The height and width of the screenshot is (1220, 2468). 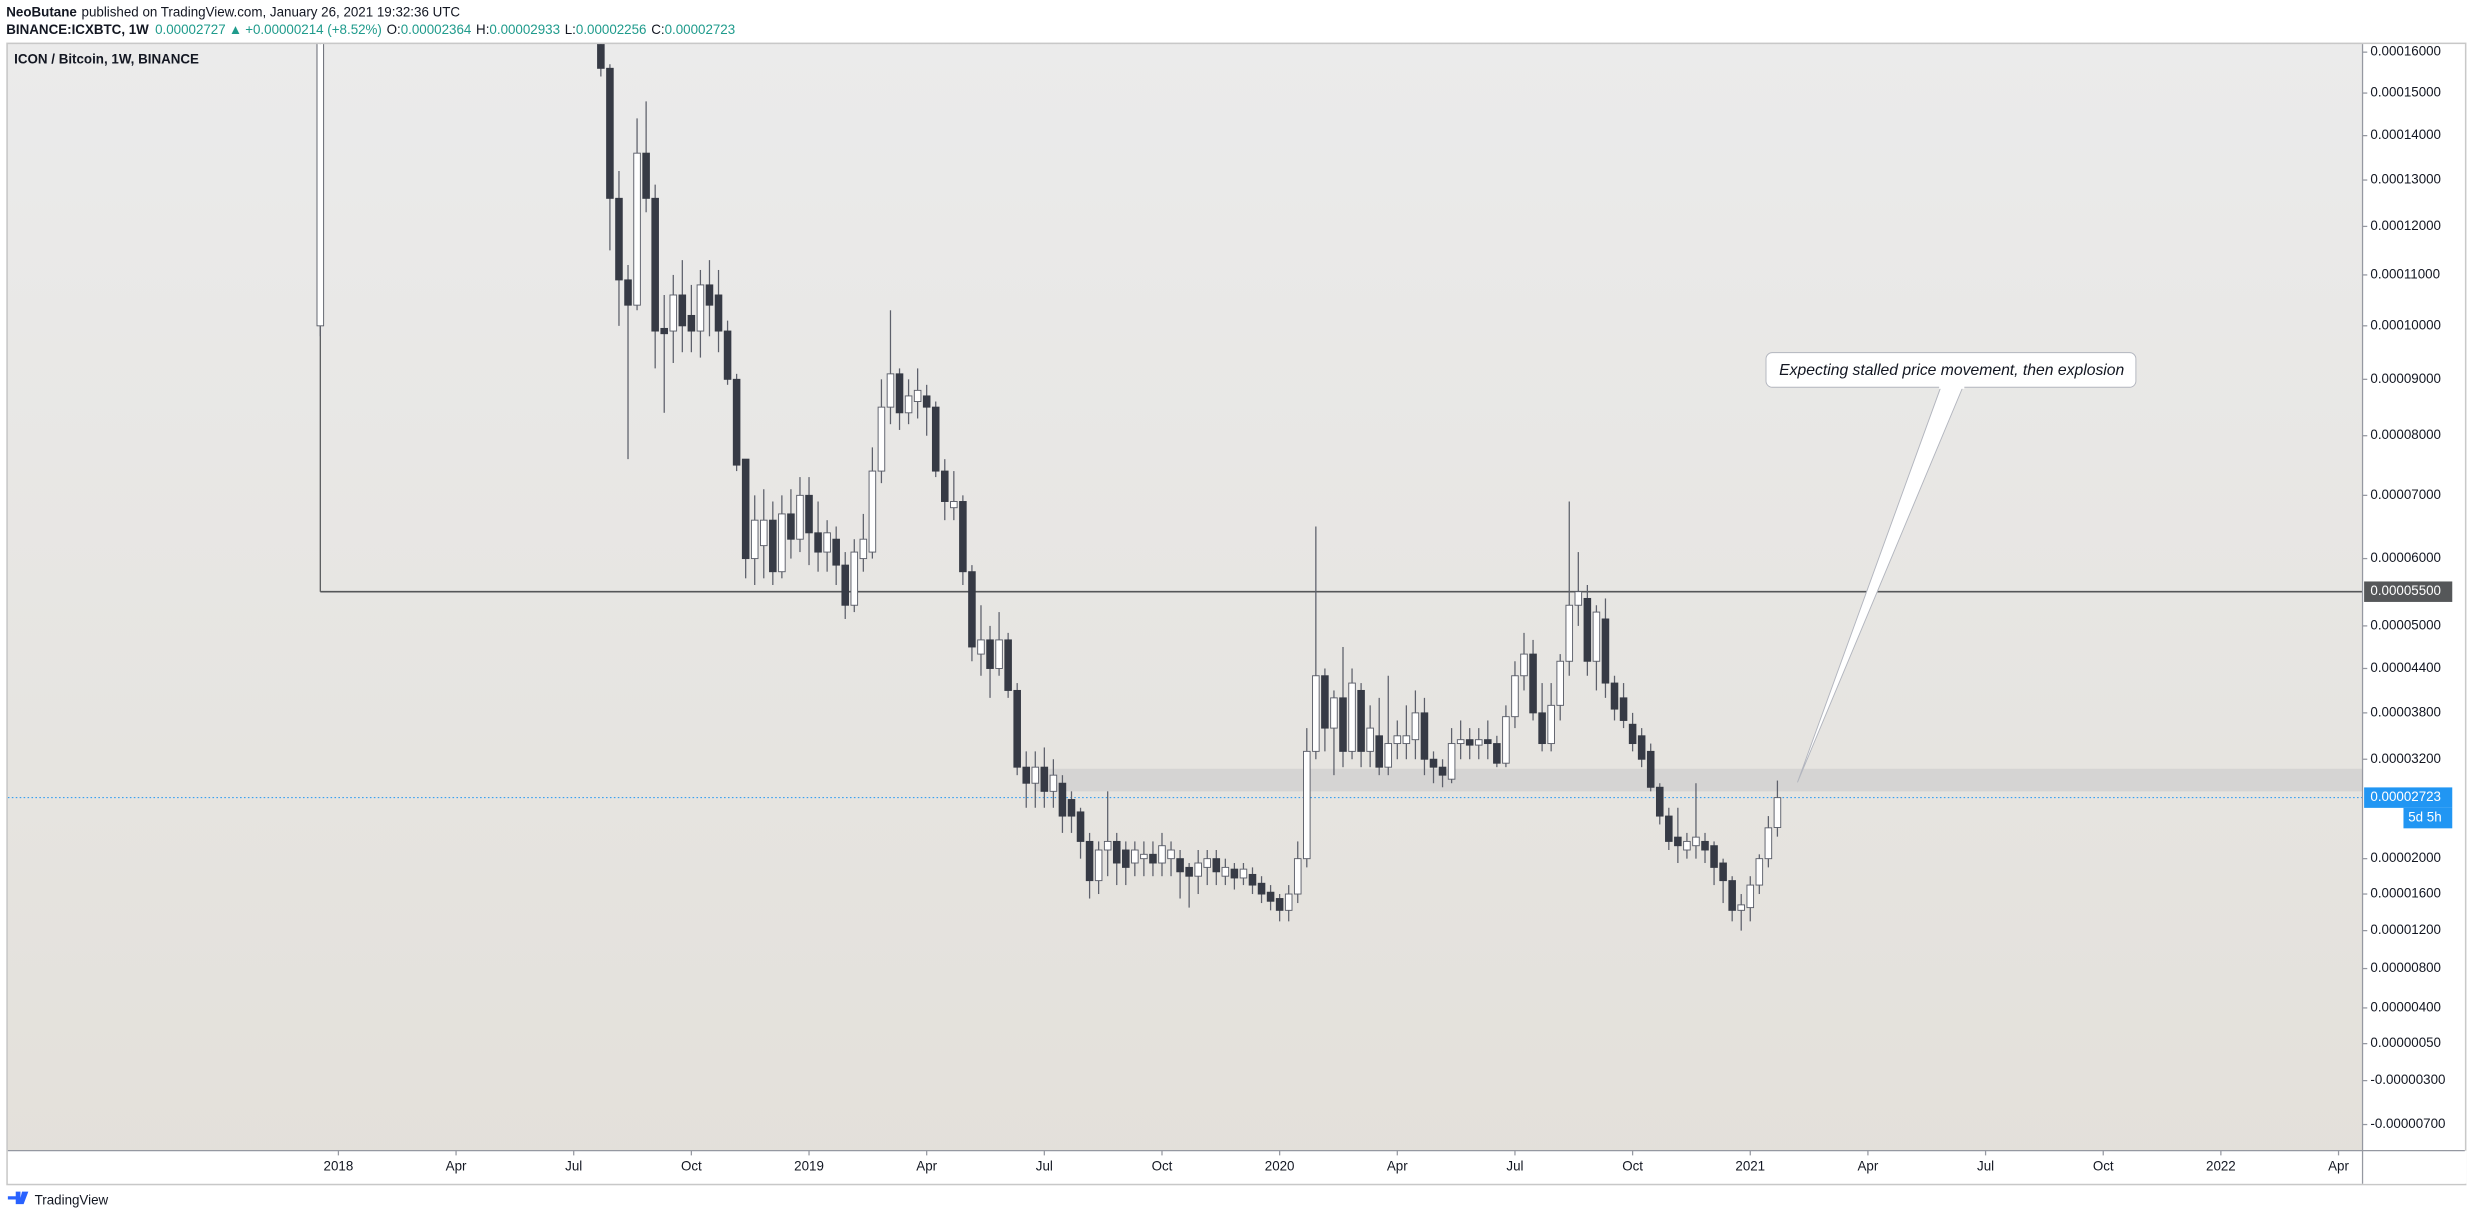 What do you see at coordinates (1699, 780) in the screenshot?
I see `price-zone` at bounding box center [1699, 780].